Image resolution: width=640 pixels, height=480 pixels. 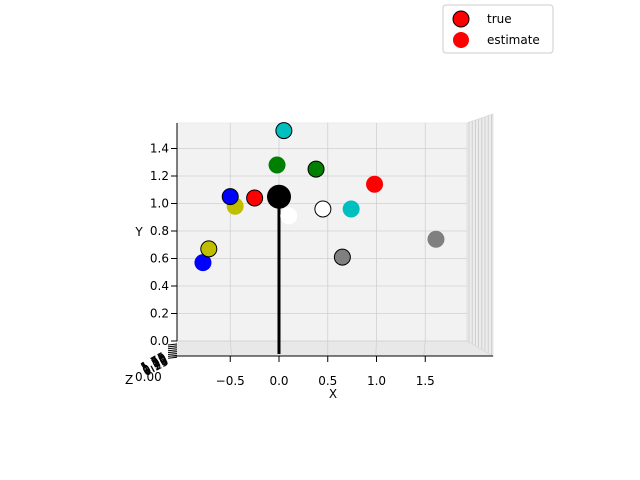 I want to click on side-pane, so click(x=480, y=235).